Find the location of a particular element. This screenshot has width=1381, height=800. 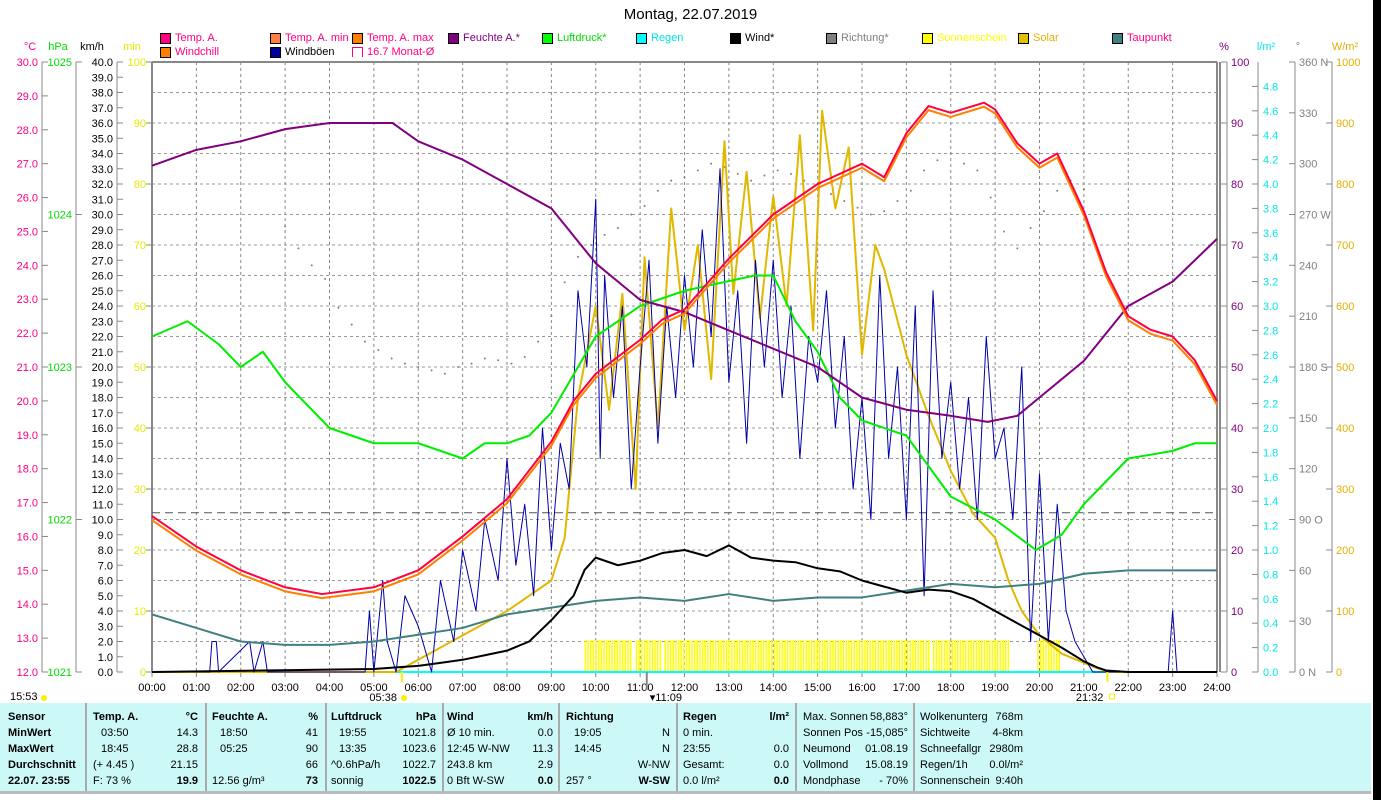

temp-tick-label: 12.0 is located at coordinates (27, 673).